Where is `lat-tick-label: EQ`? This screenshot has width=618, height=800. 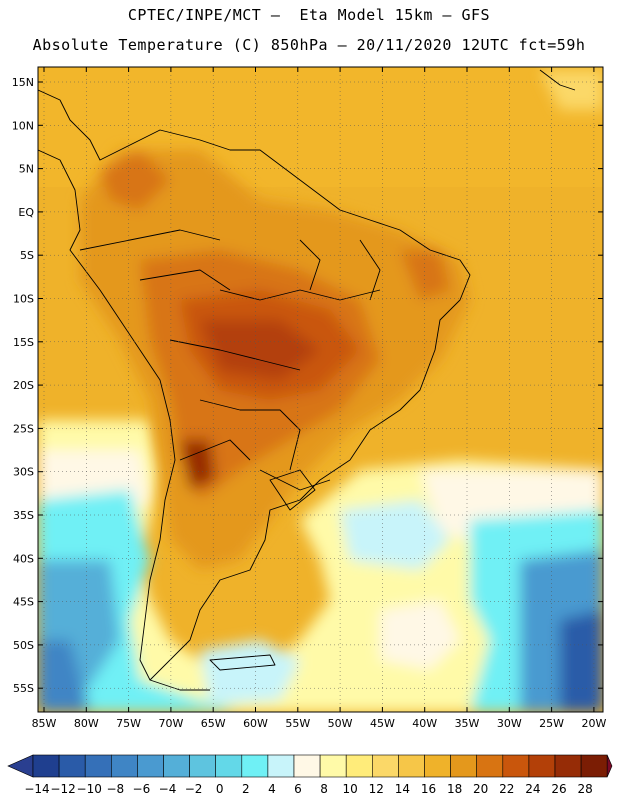 lat-tick-label: EQ is located at coordinates (26, 212).